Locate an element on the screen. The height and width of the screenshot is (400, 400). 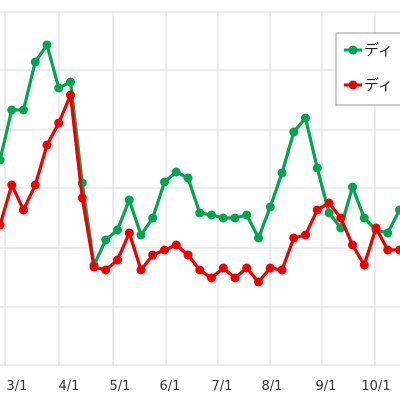
legend-label-series-2: ディ is located at coordinates (378, 85).